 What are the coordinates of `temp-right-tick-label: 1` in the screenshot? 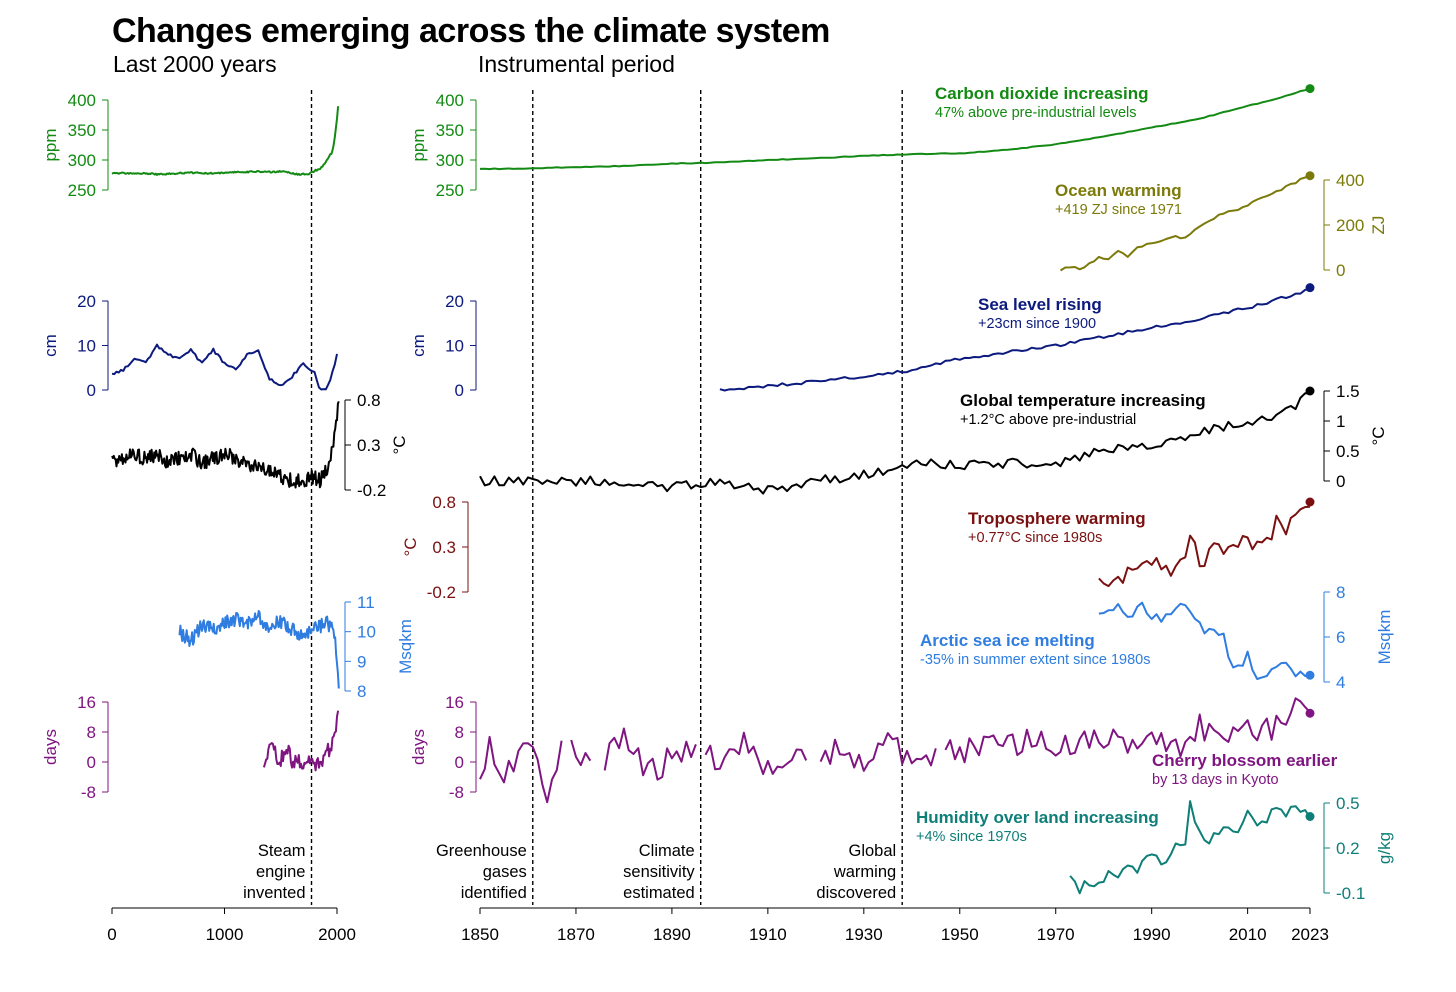 It's located at (1340, 421).